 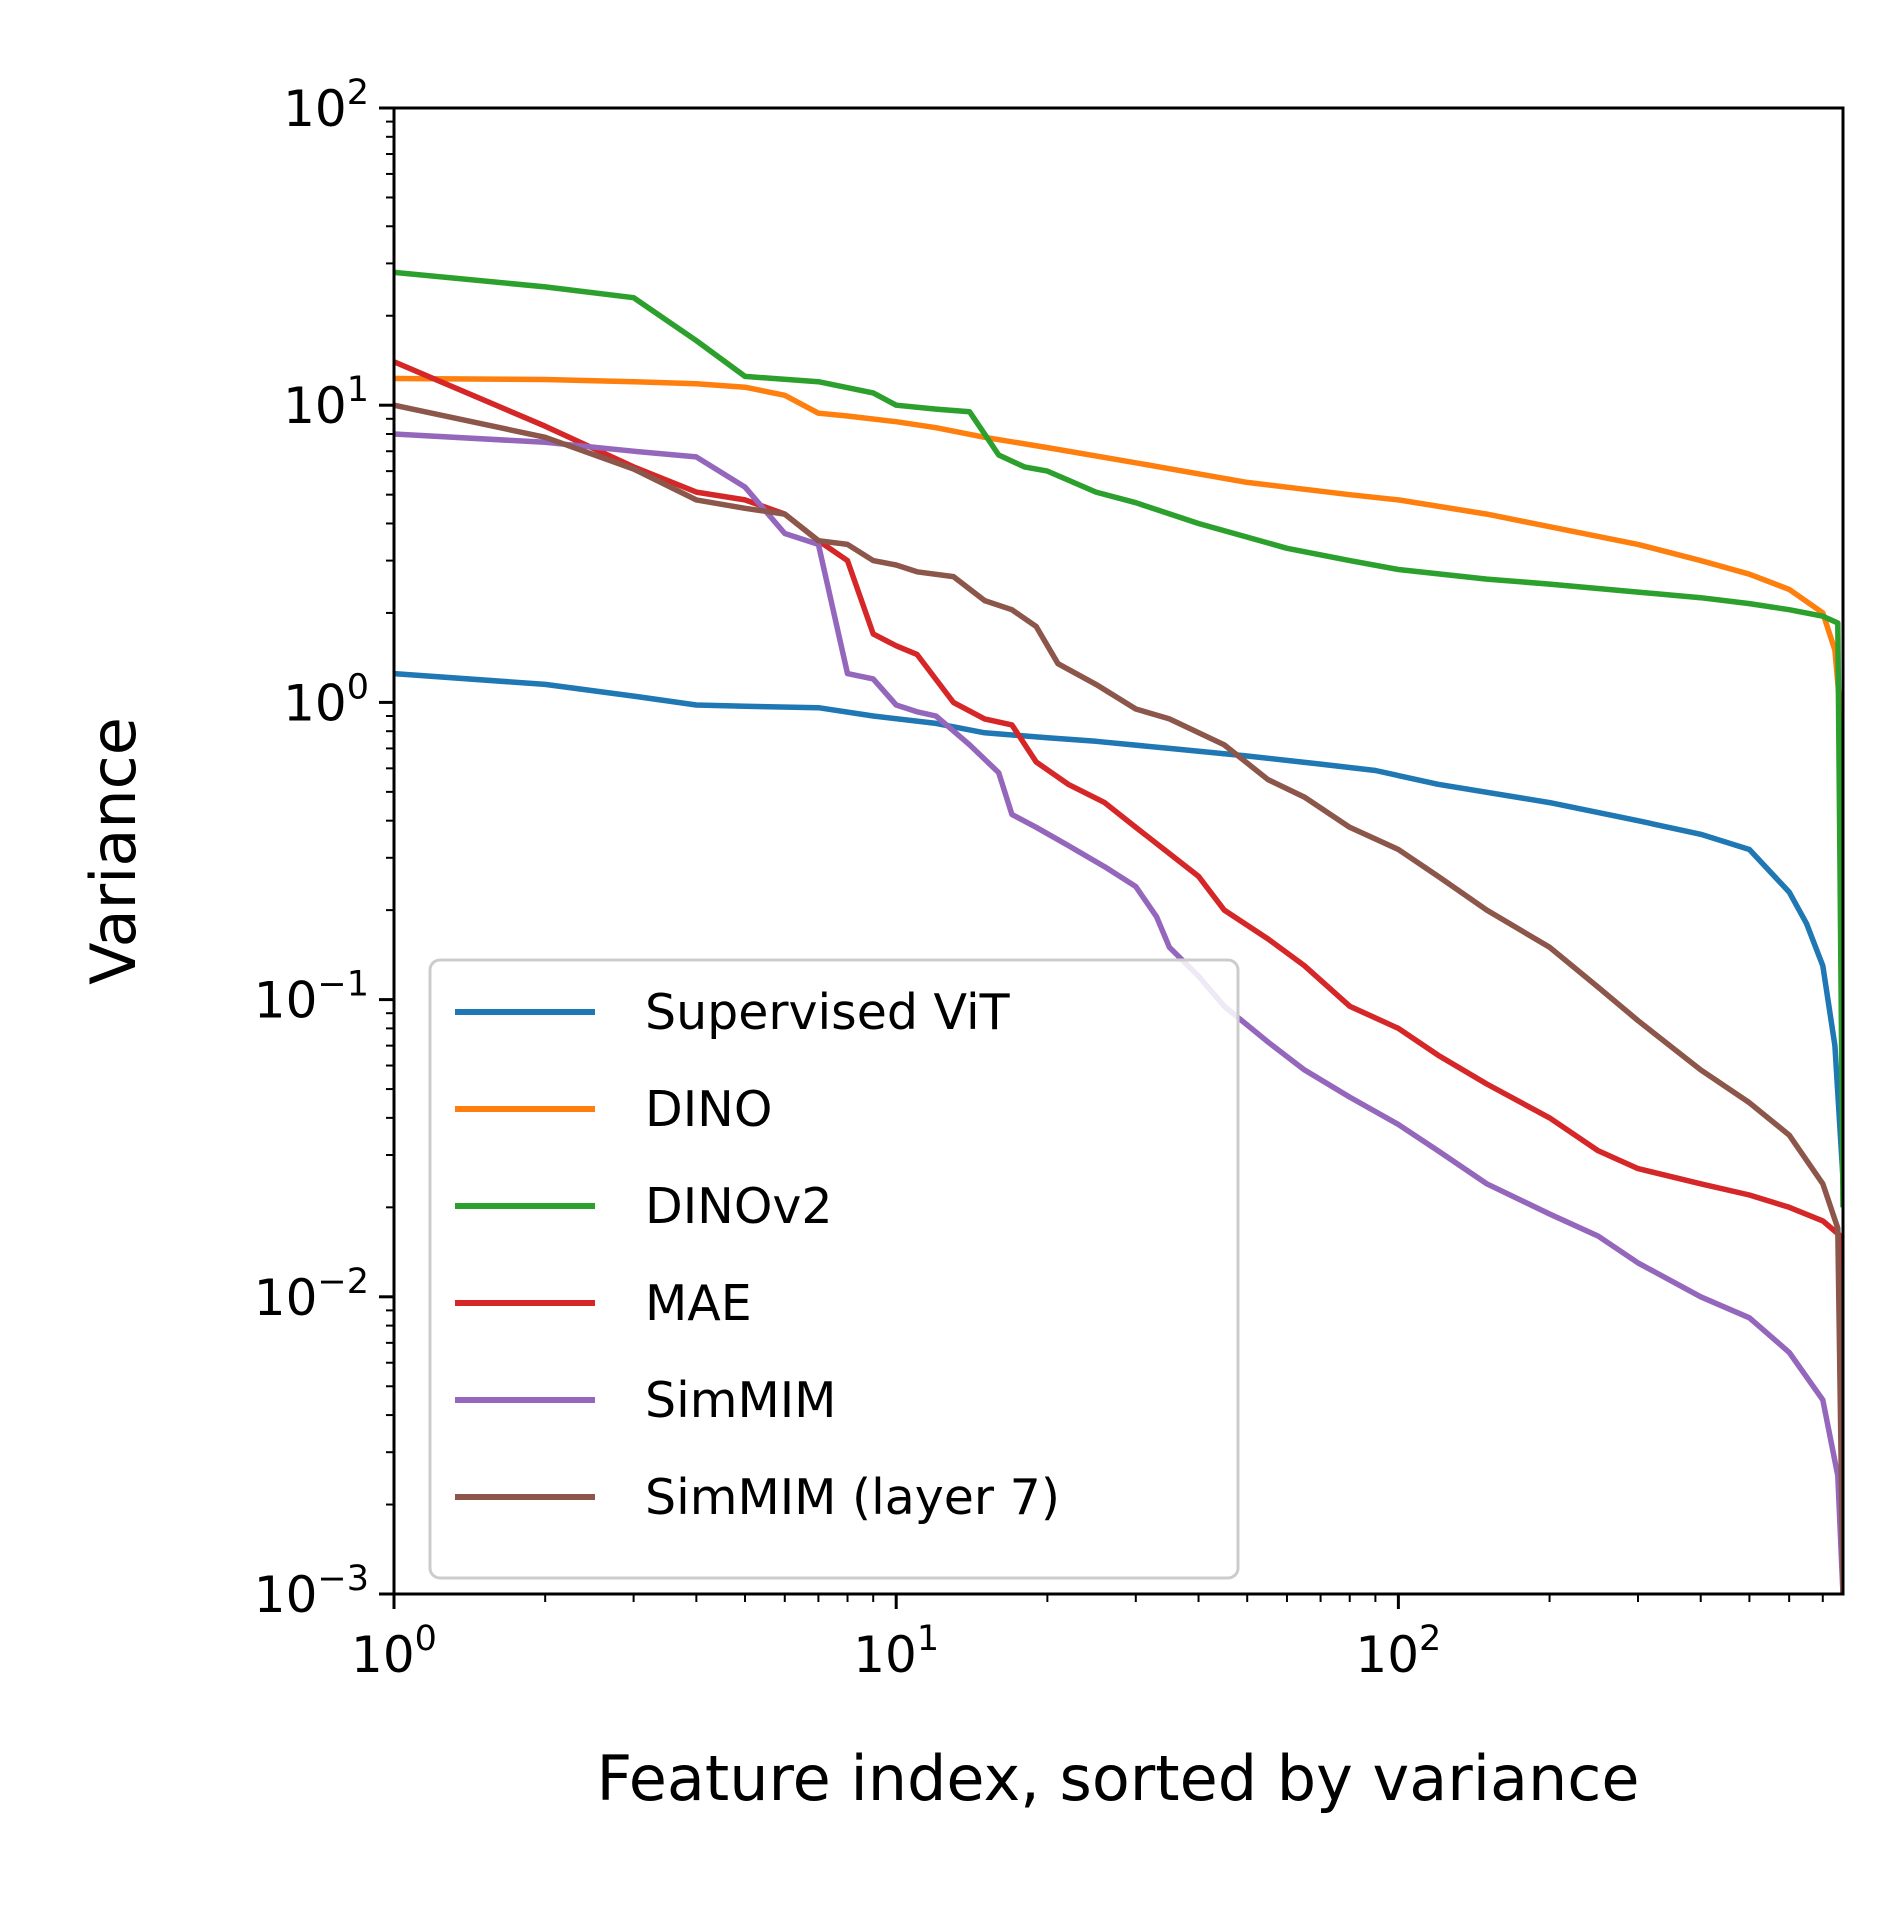 I want to click on y-tick-label-3: 10⁻¹, so click(x=311, y=997).